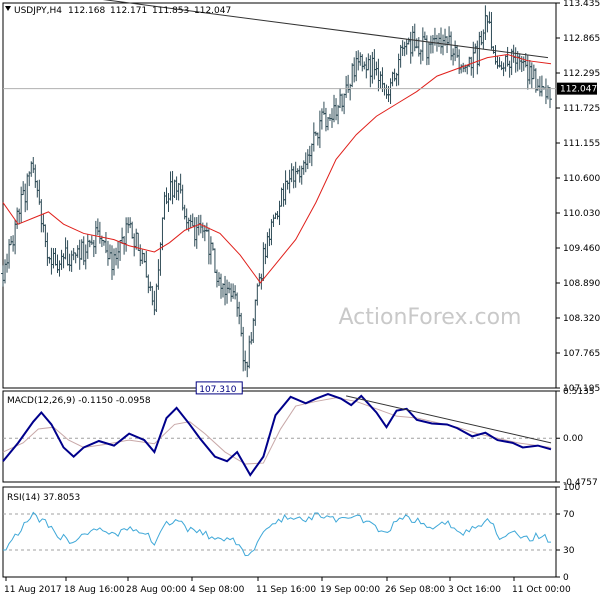 The width and height of the screenshot is (600, 600). Describe the element at coordinates (286, 590) in the screenshot. I see `x-axis-tick-label: 11 Sep 16:00` at that location.